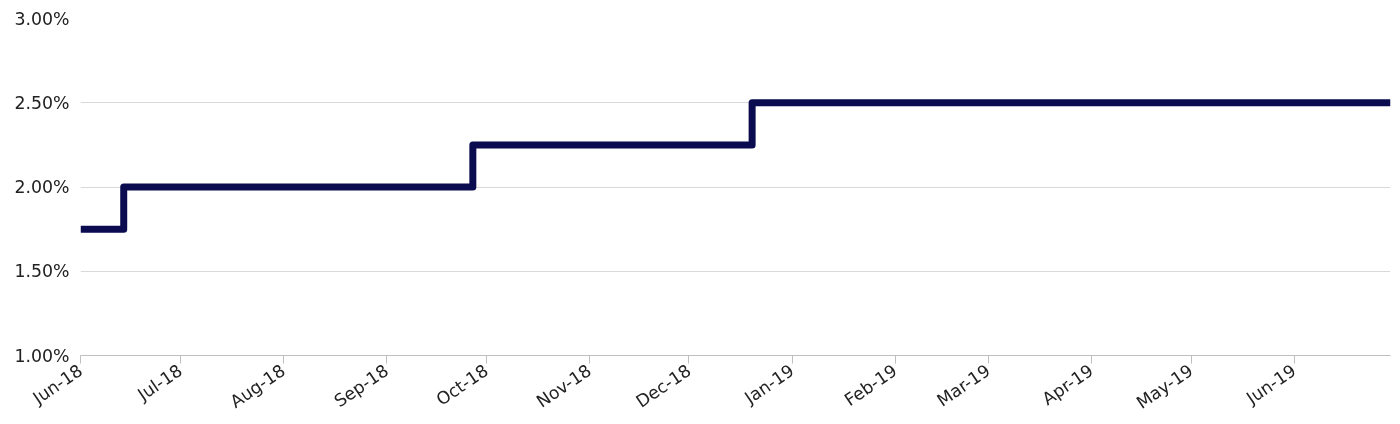 This screenshot has width=1400, height=424. Describe the element at coordinates (42, 187) in the screenshot. I see `y-tick-label: 2.00%` at that location.